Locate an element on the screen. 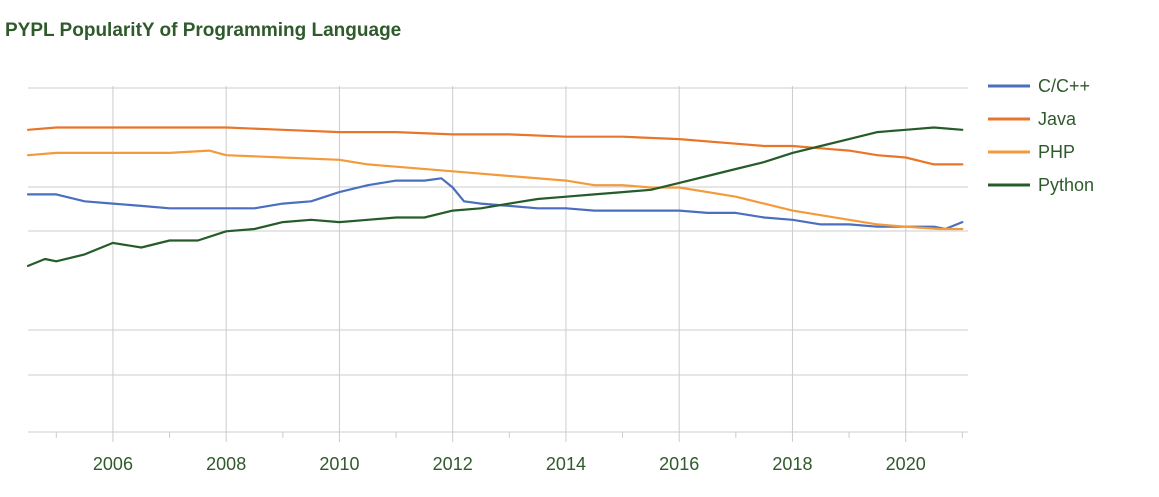  x-tick-label: 2012 is located at coordinates (453, 464).